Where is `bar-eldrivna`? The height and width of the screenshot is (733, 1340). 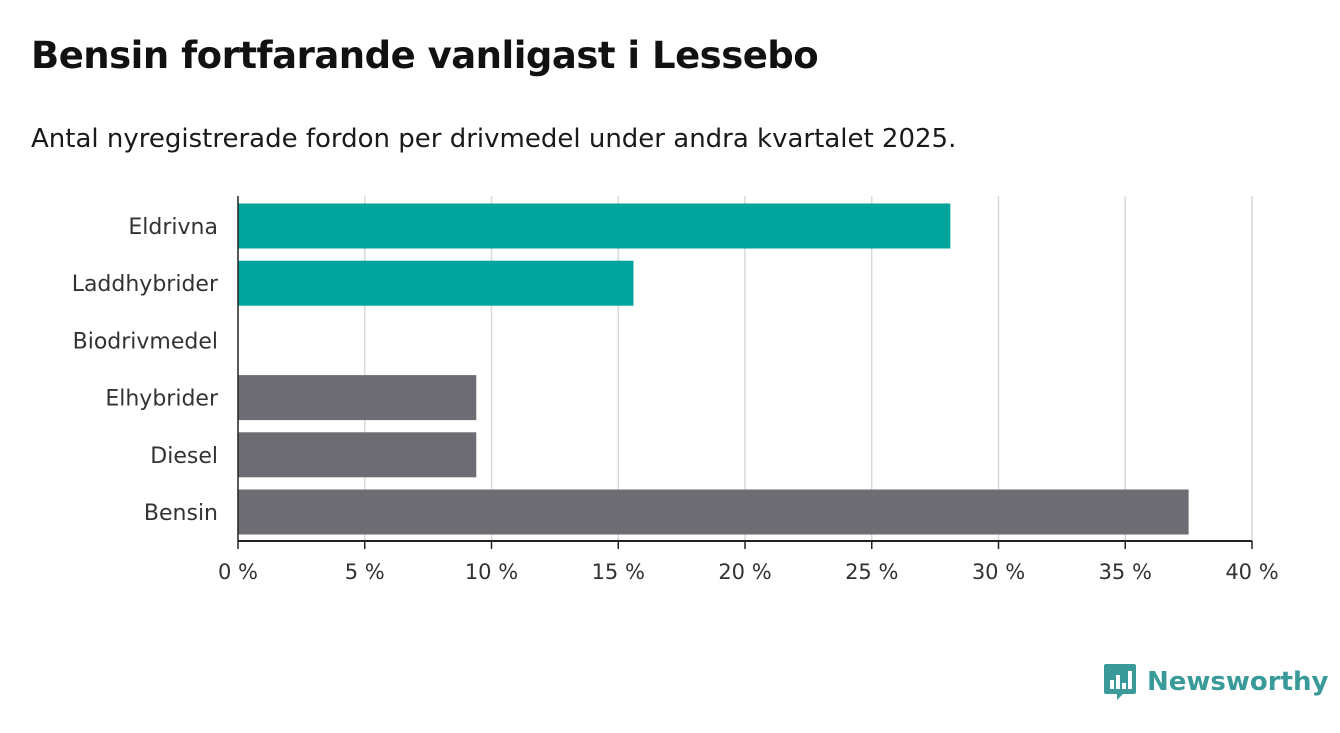 bar-eldrivna is located at coordinates (594, 226).